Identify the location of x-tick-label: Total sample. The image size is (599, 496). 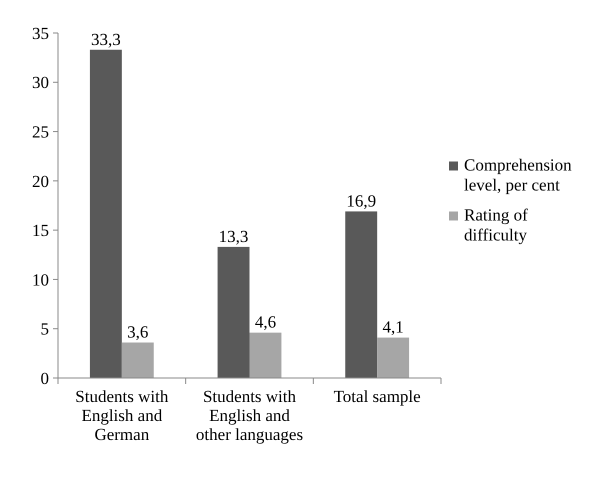
(377, 396).